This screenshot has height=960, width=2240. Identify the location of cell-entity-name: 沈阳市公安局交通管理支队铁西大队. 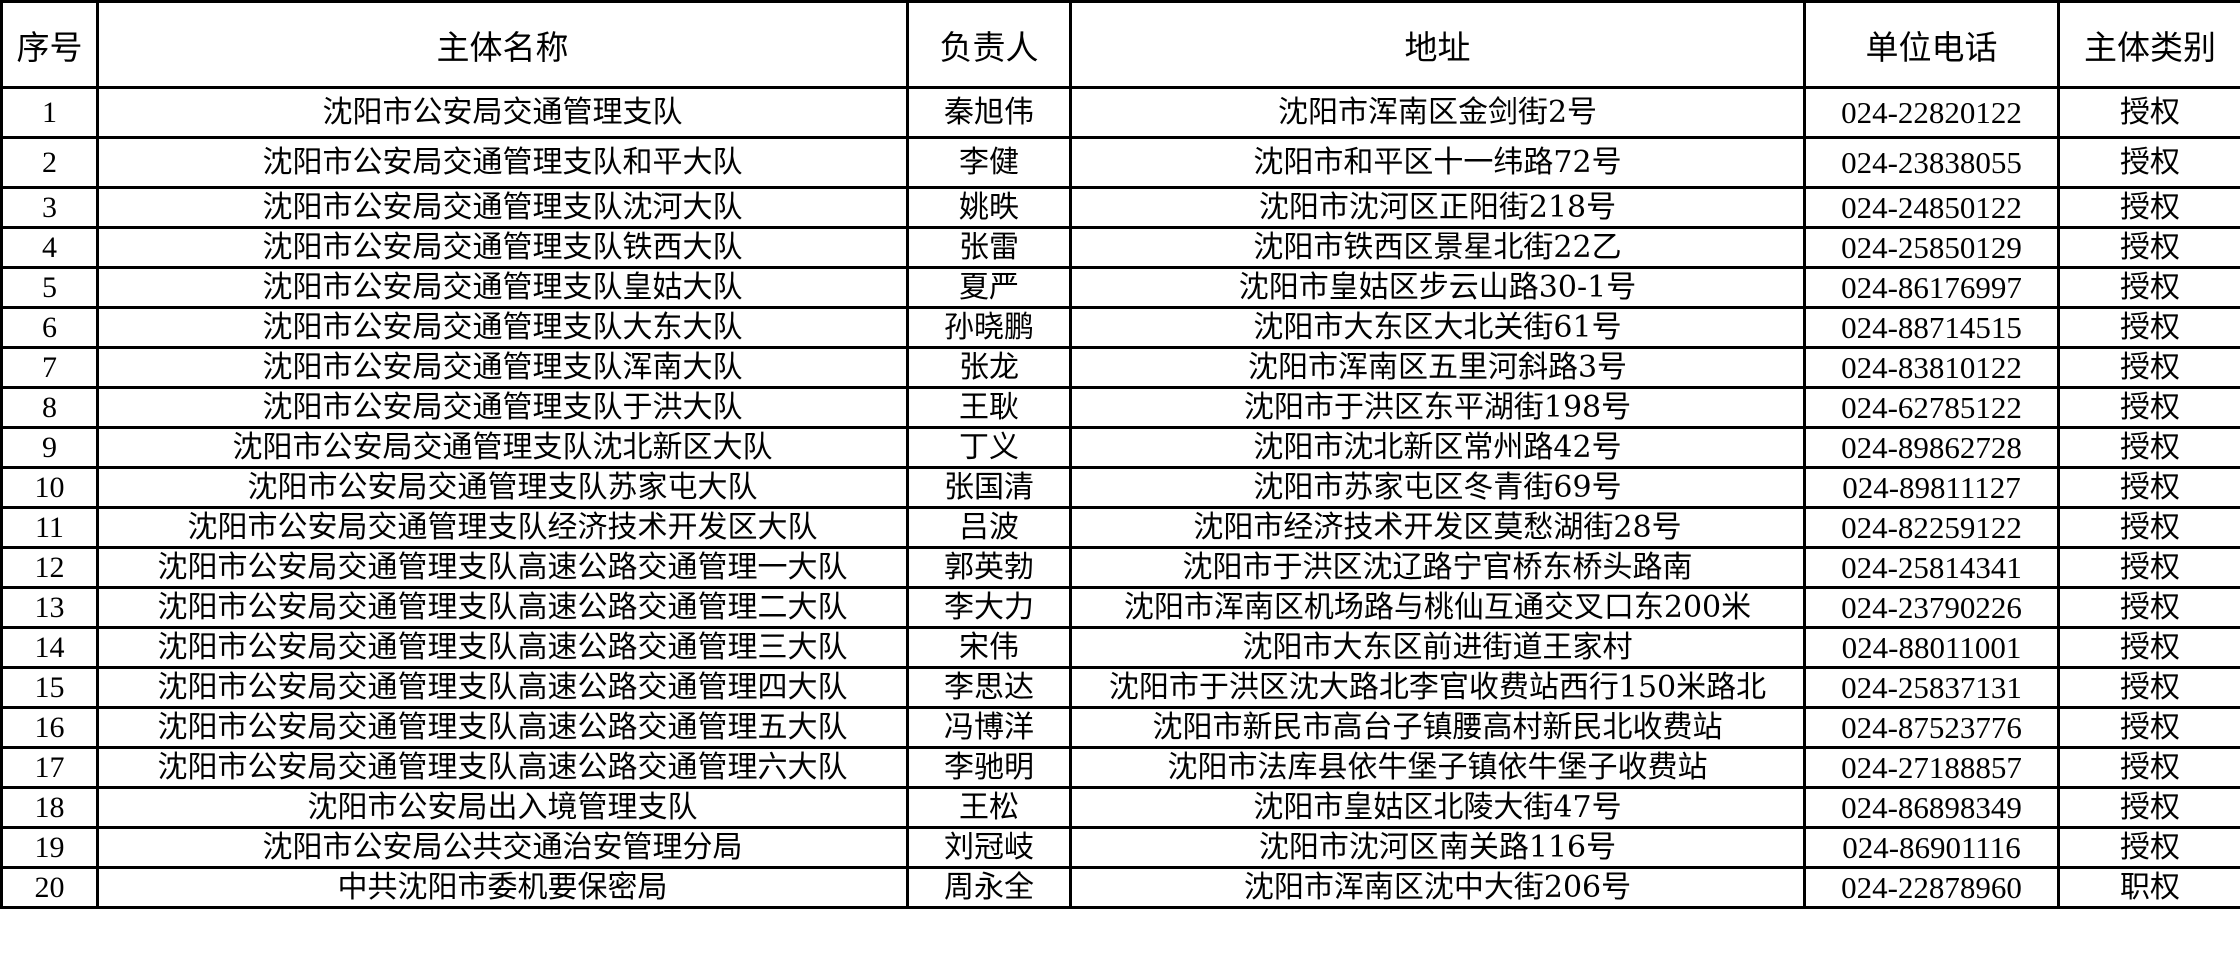
(502, 247).